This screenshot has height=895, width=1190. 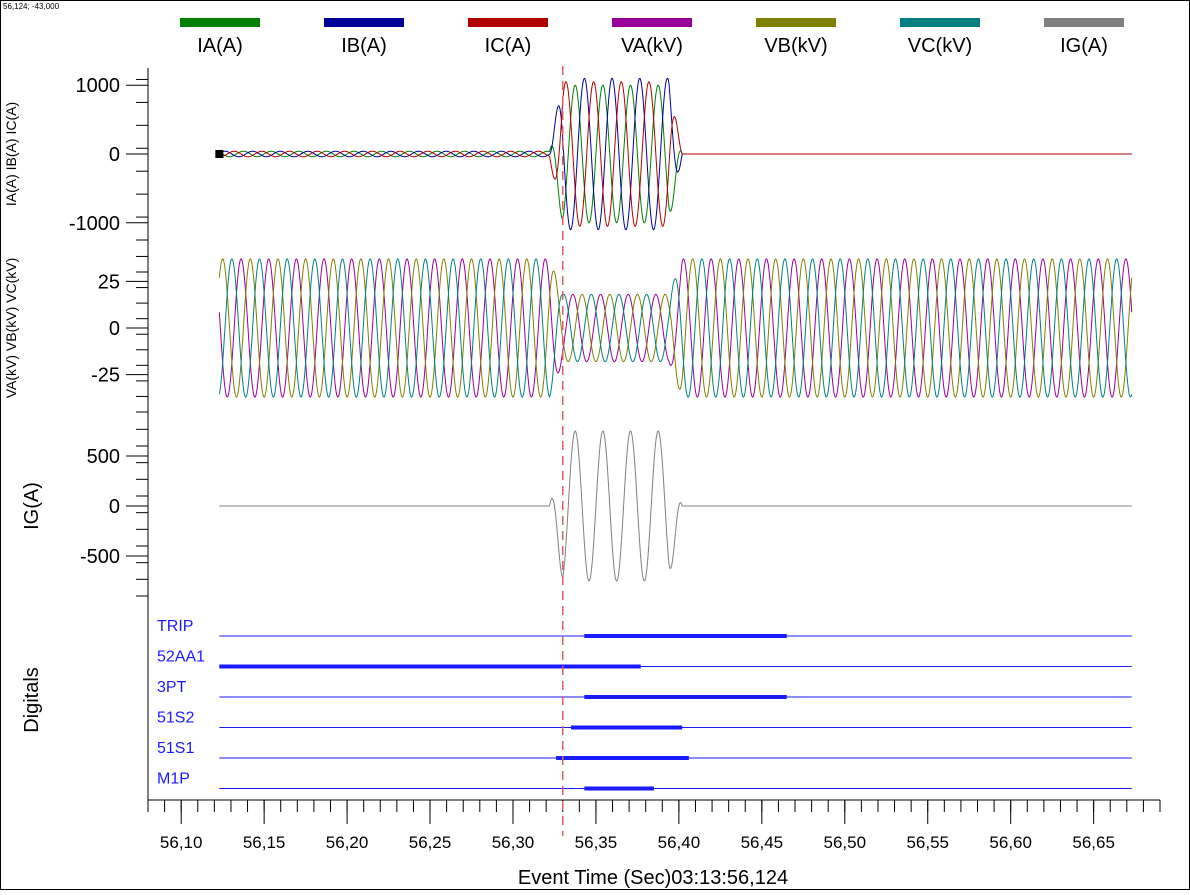 What do you see at coordinates (652, 46) in the screenshot?
I see `legend-label-va-kv: VA(kV)` at bounding box center [652, 46].